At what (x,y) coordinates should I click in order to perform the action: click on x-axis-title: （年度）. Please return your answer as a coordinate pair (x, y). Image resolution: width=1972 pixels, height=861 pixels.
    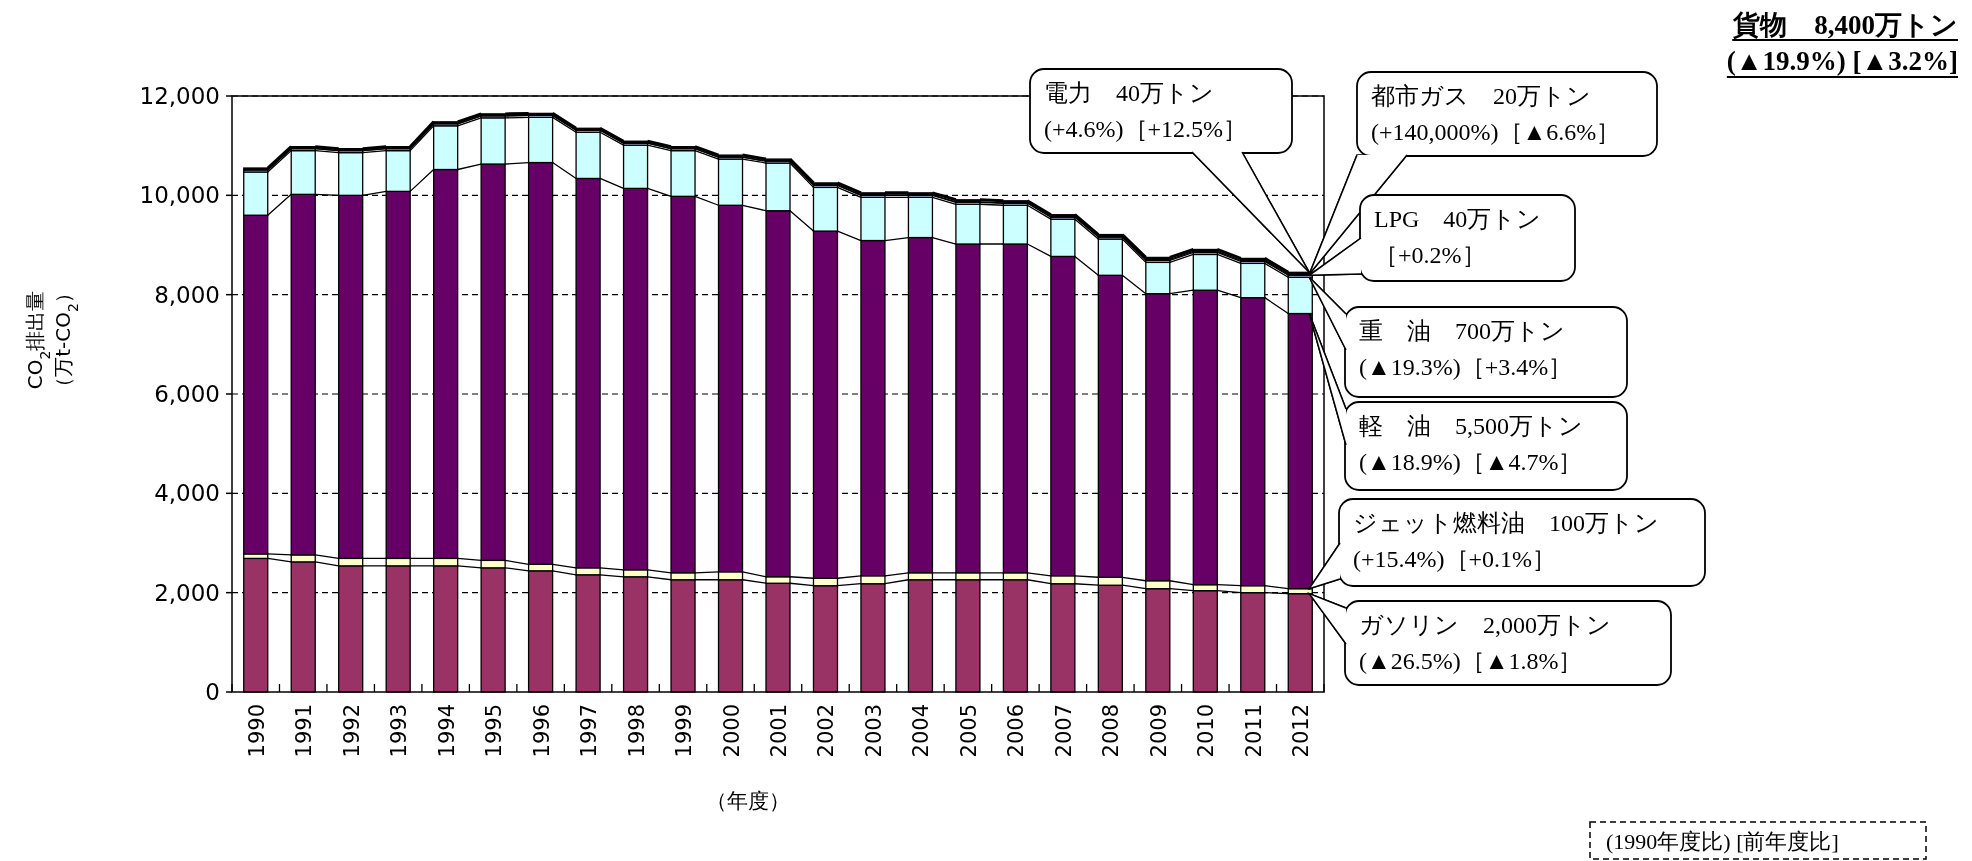
    Looking at the image, I should click on (748, 801).